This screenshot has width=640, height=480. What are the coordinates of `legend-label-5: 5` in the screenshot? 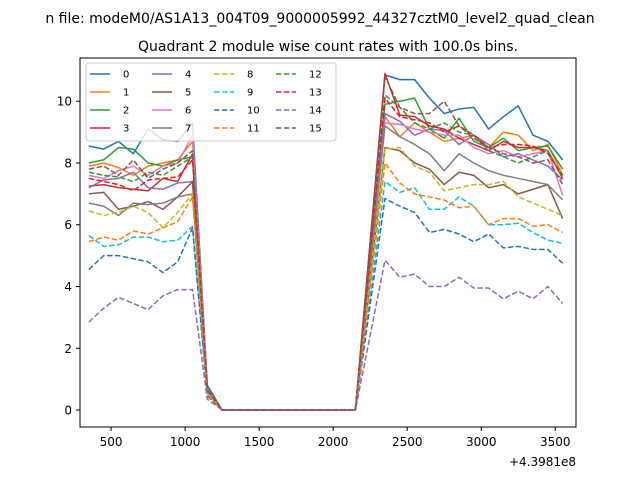 It's located at (188, 93).